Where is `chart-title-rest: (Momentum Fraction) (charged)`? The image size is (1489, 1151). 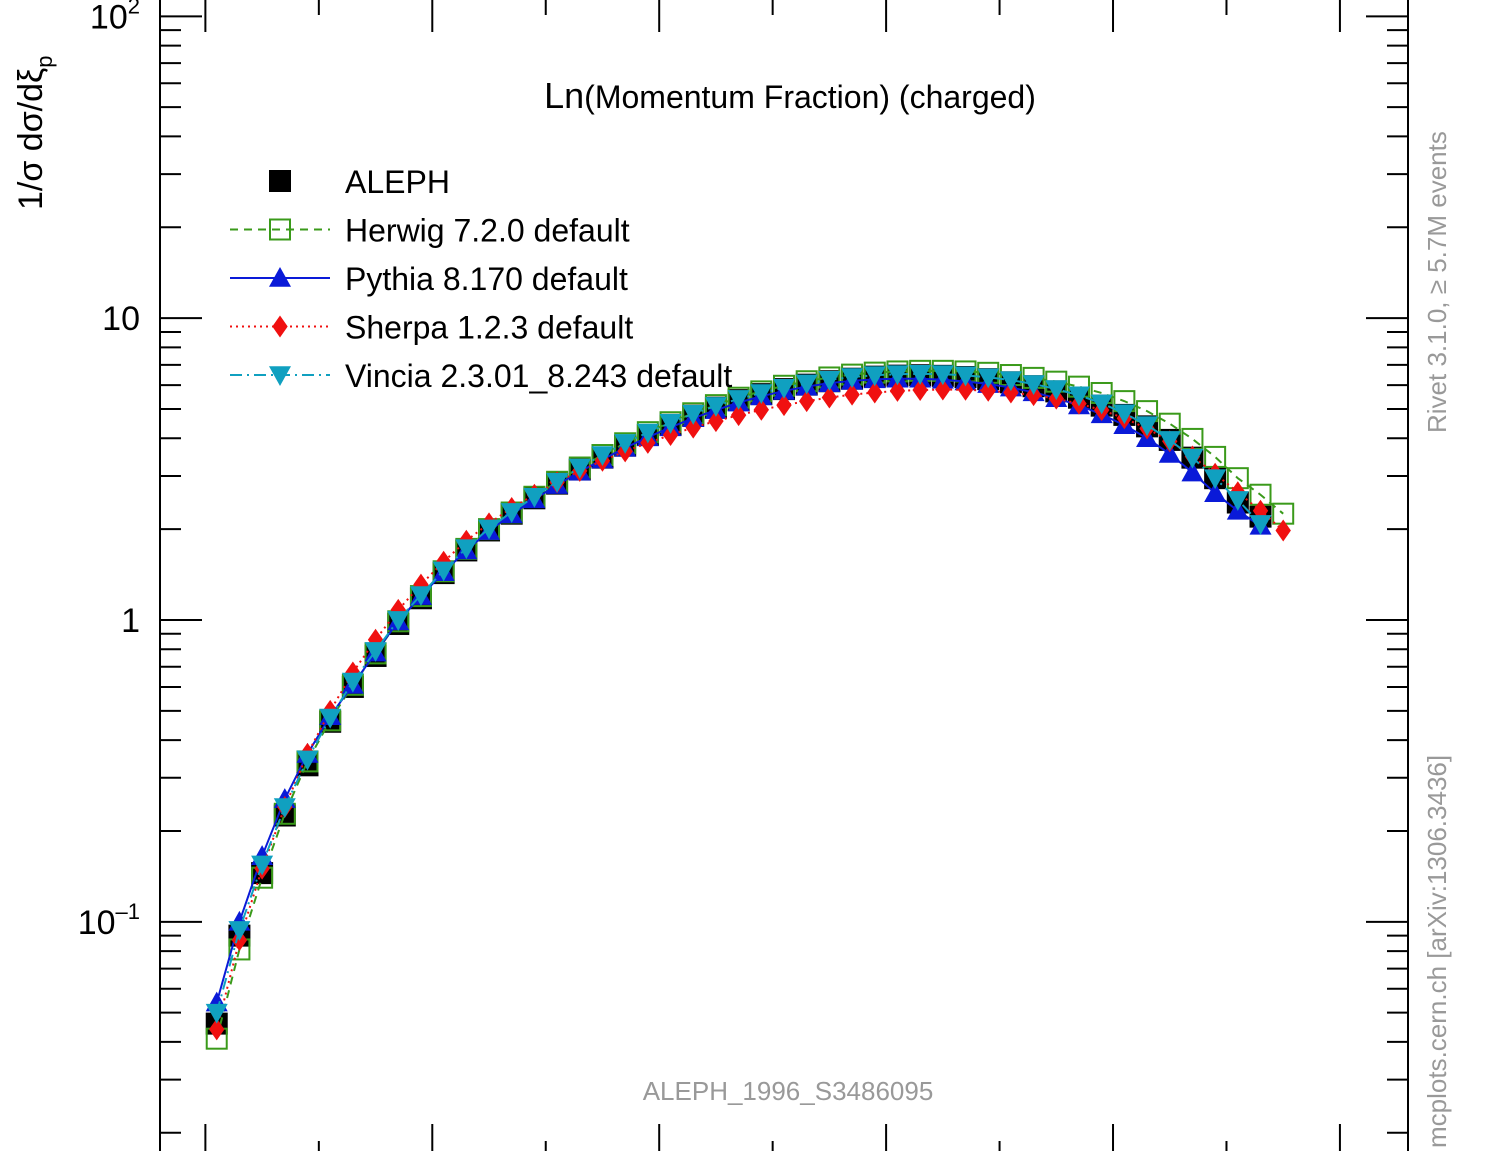 chart-title-rest: (Momentum Fraction) (charged) is located at coordinates (810, 97).